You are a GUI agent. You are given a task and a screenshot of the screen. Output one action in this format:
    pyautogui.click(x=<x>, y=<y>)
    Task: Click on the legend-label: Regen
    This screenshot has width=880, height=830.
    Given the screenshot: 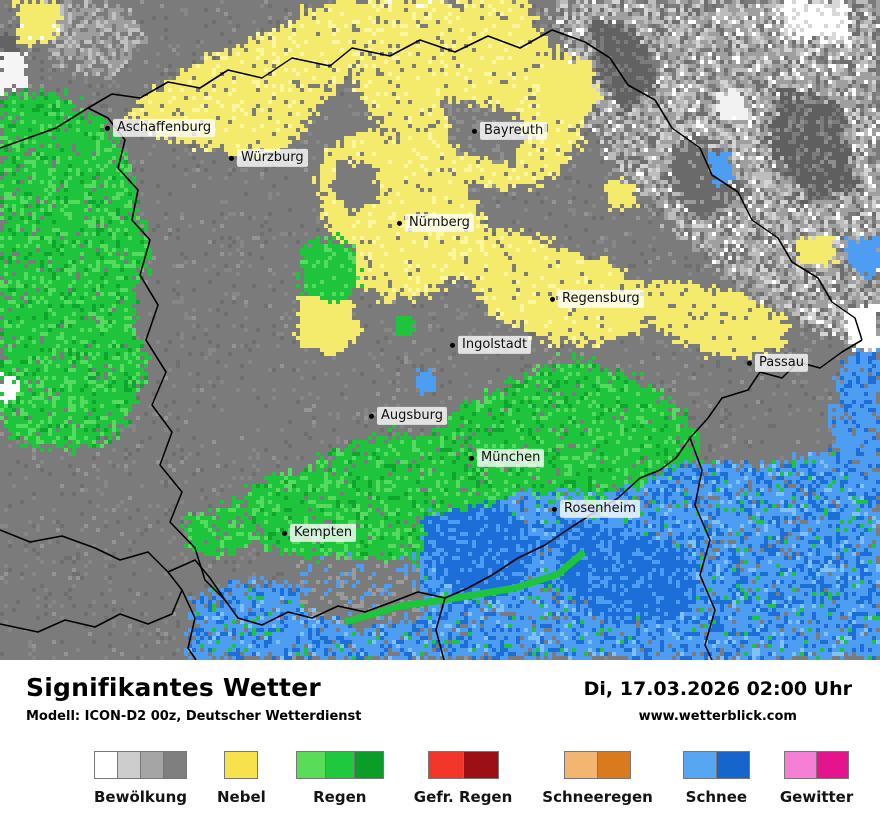 What is the action you would take?
    pyautogui.click(x=340, y=797)
    